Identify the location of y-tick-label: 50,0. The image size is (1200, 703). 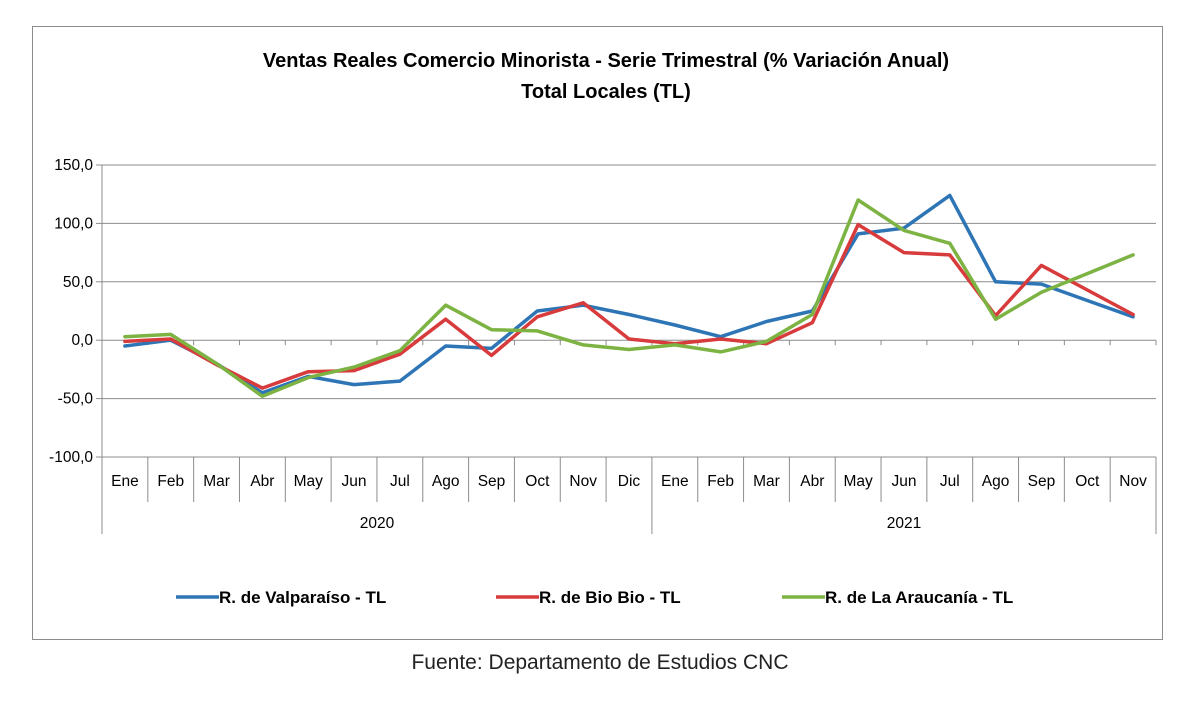
(78, 282).